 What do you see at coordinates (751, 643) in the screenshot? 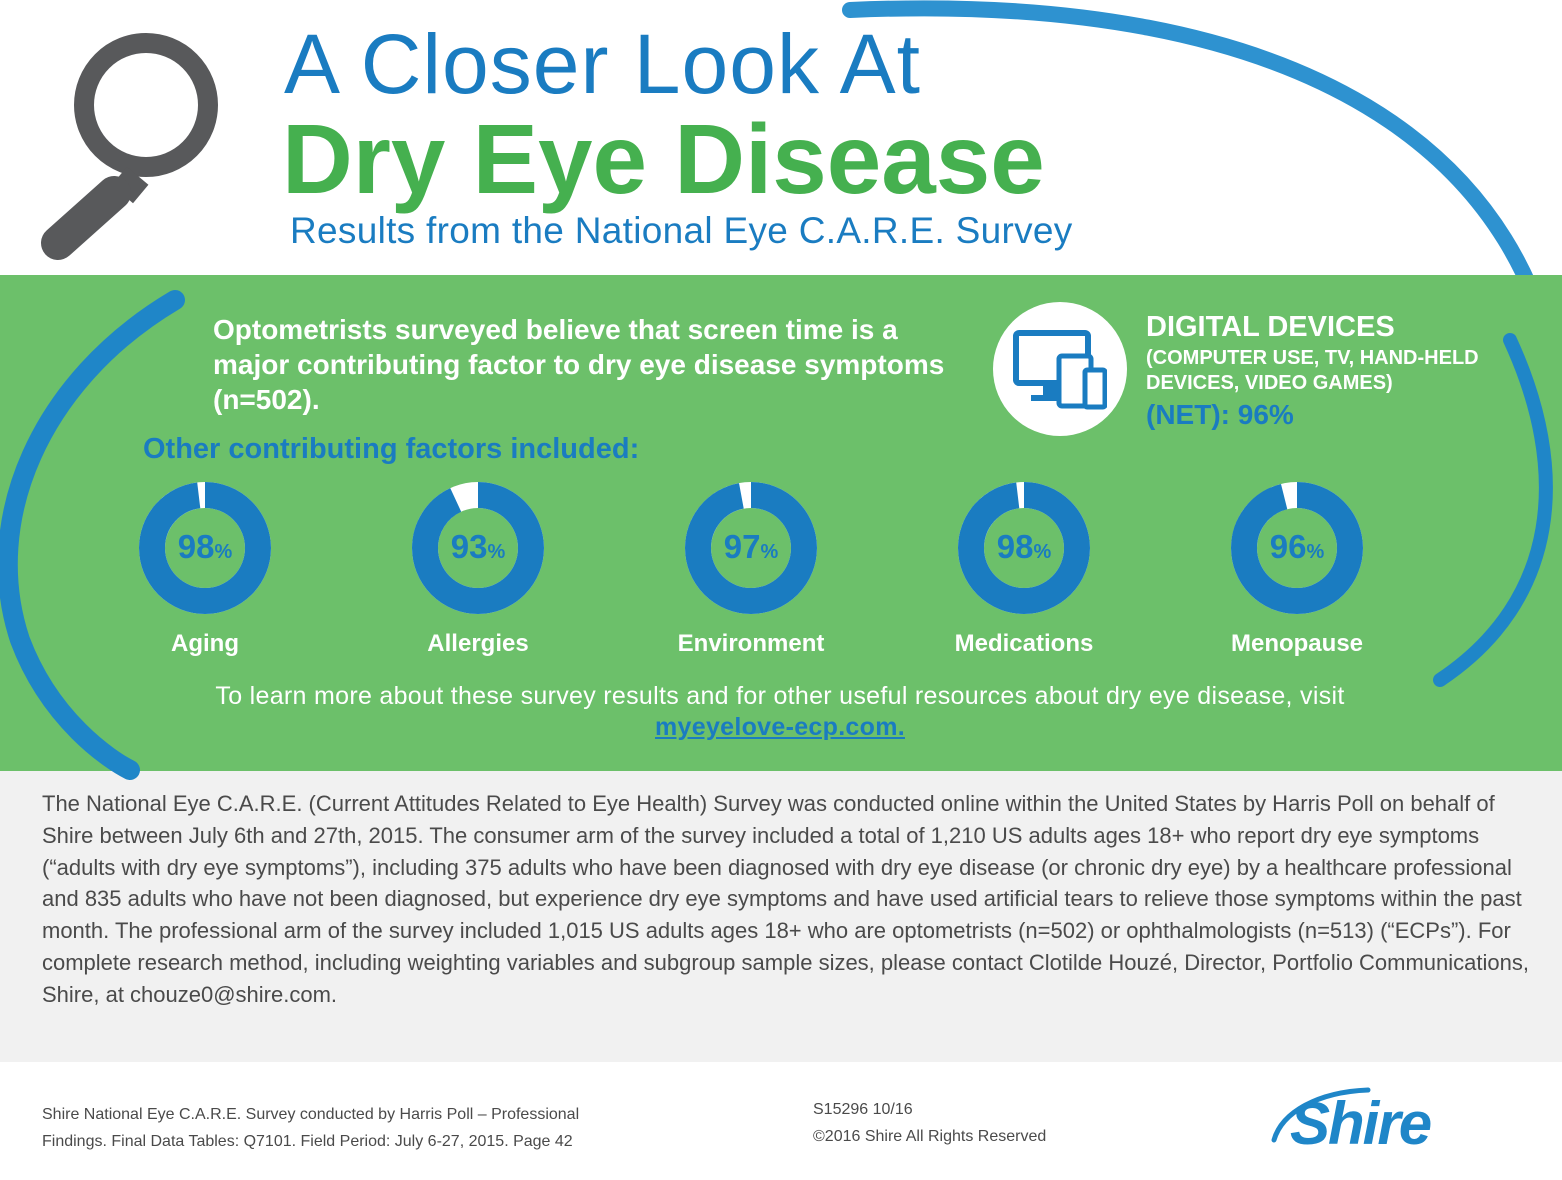
I see `factor-label: Environment` at bounding box center [751, 643].